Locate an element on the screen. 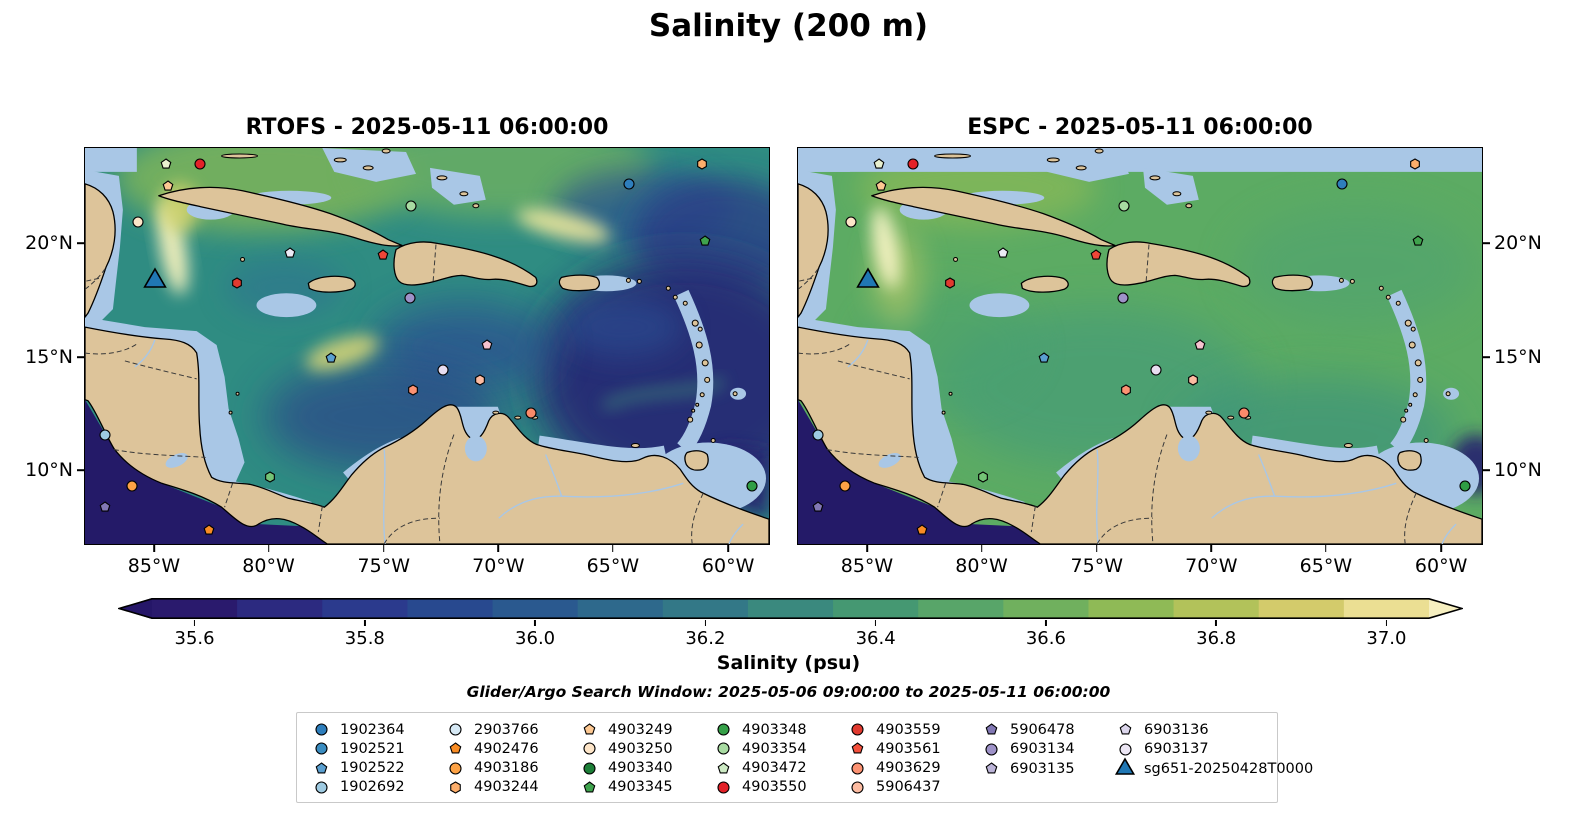 The width and height of the screenshot is (1577, 827). legend-entry-4903354: 4903354 is located at coordinates (778, 748).